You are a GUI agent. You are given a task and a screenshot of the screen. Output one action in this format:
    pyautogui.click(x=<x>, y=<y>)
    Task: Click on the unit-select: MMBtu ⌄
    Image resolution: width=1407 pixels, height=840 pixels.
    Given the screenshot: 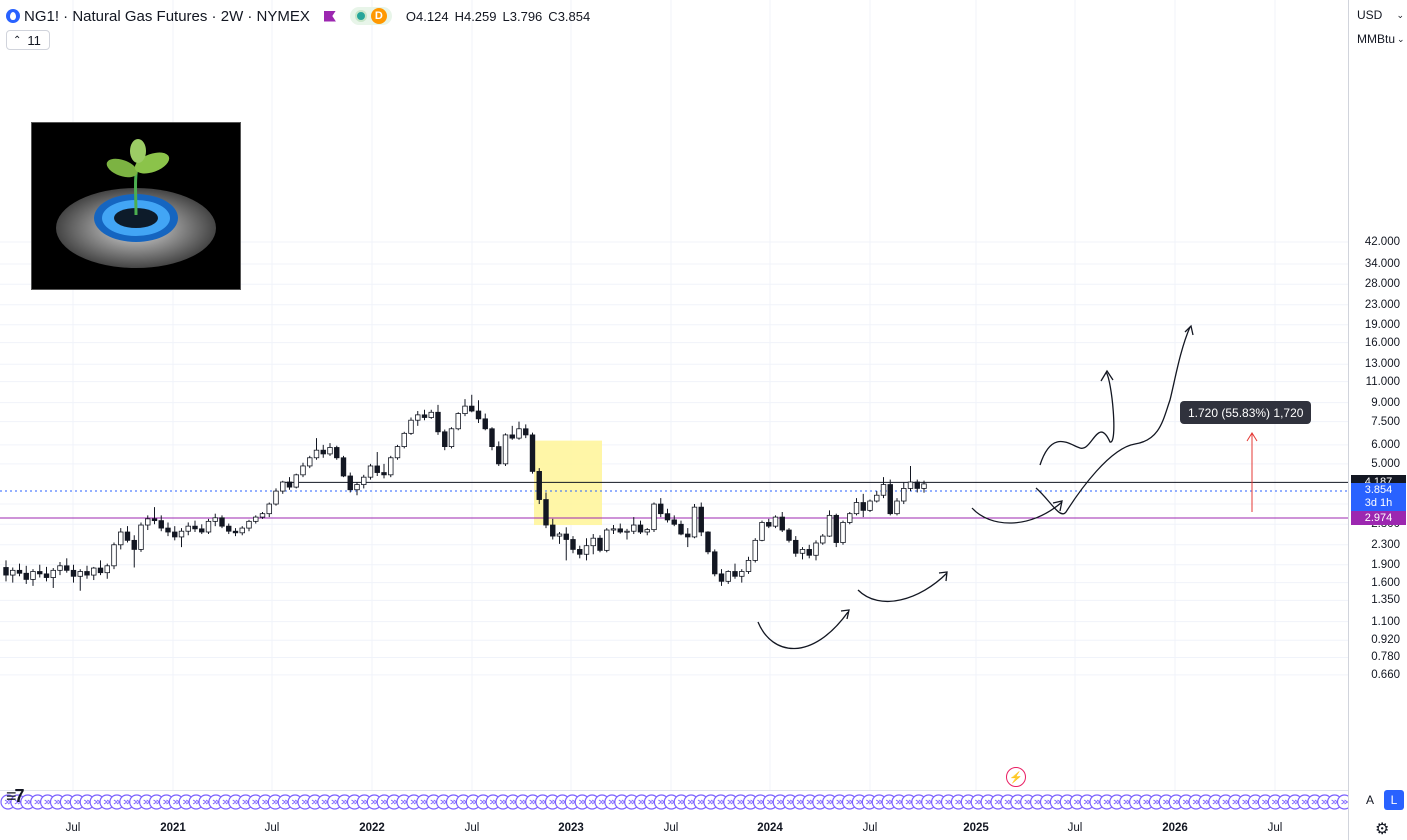 What is the action you would take?
    pyautogui.click(x=1381, y=39)
    